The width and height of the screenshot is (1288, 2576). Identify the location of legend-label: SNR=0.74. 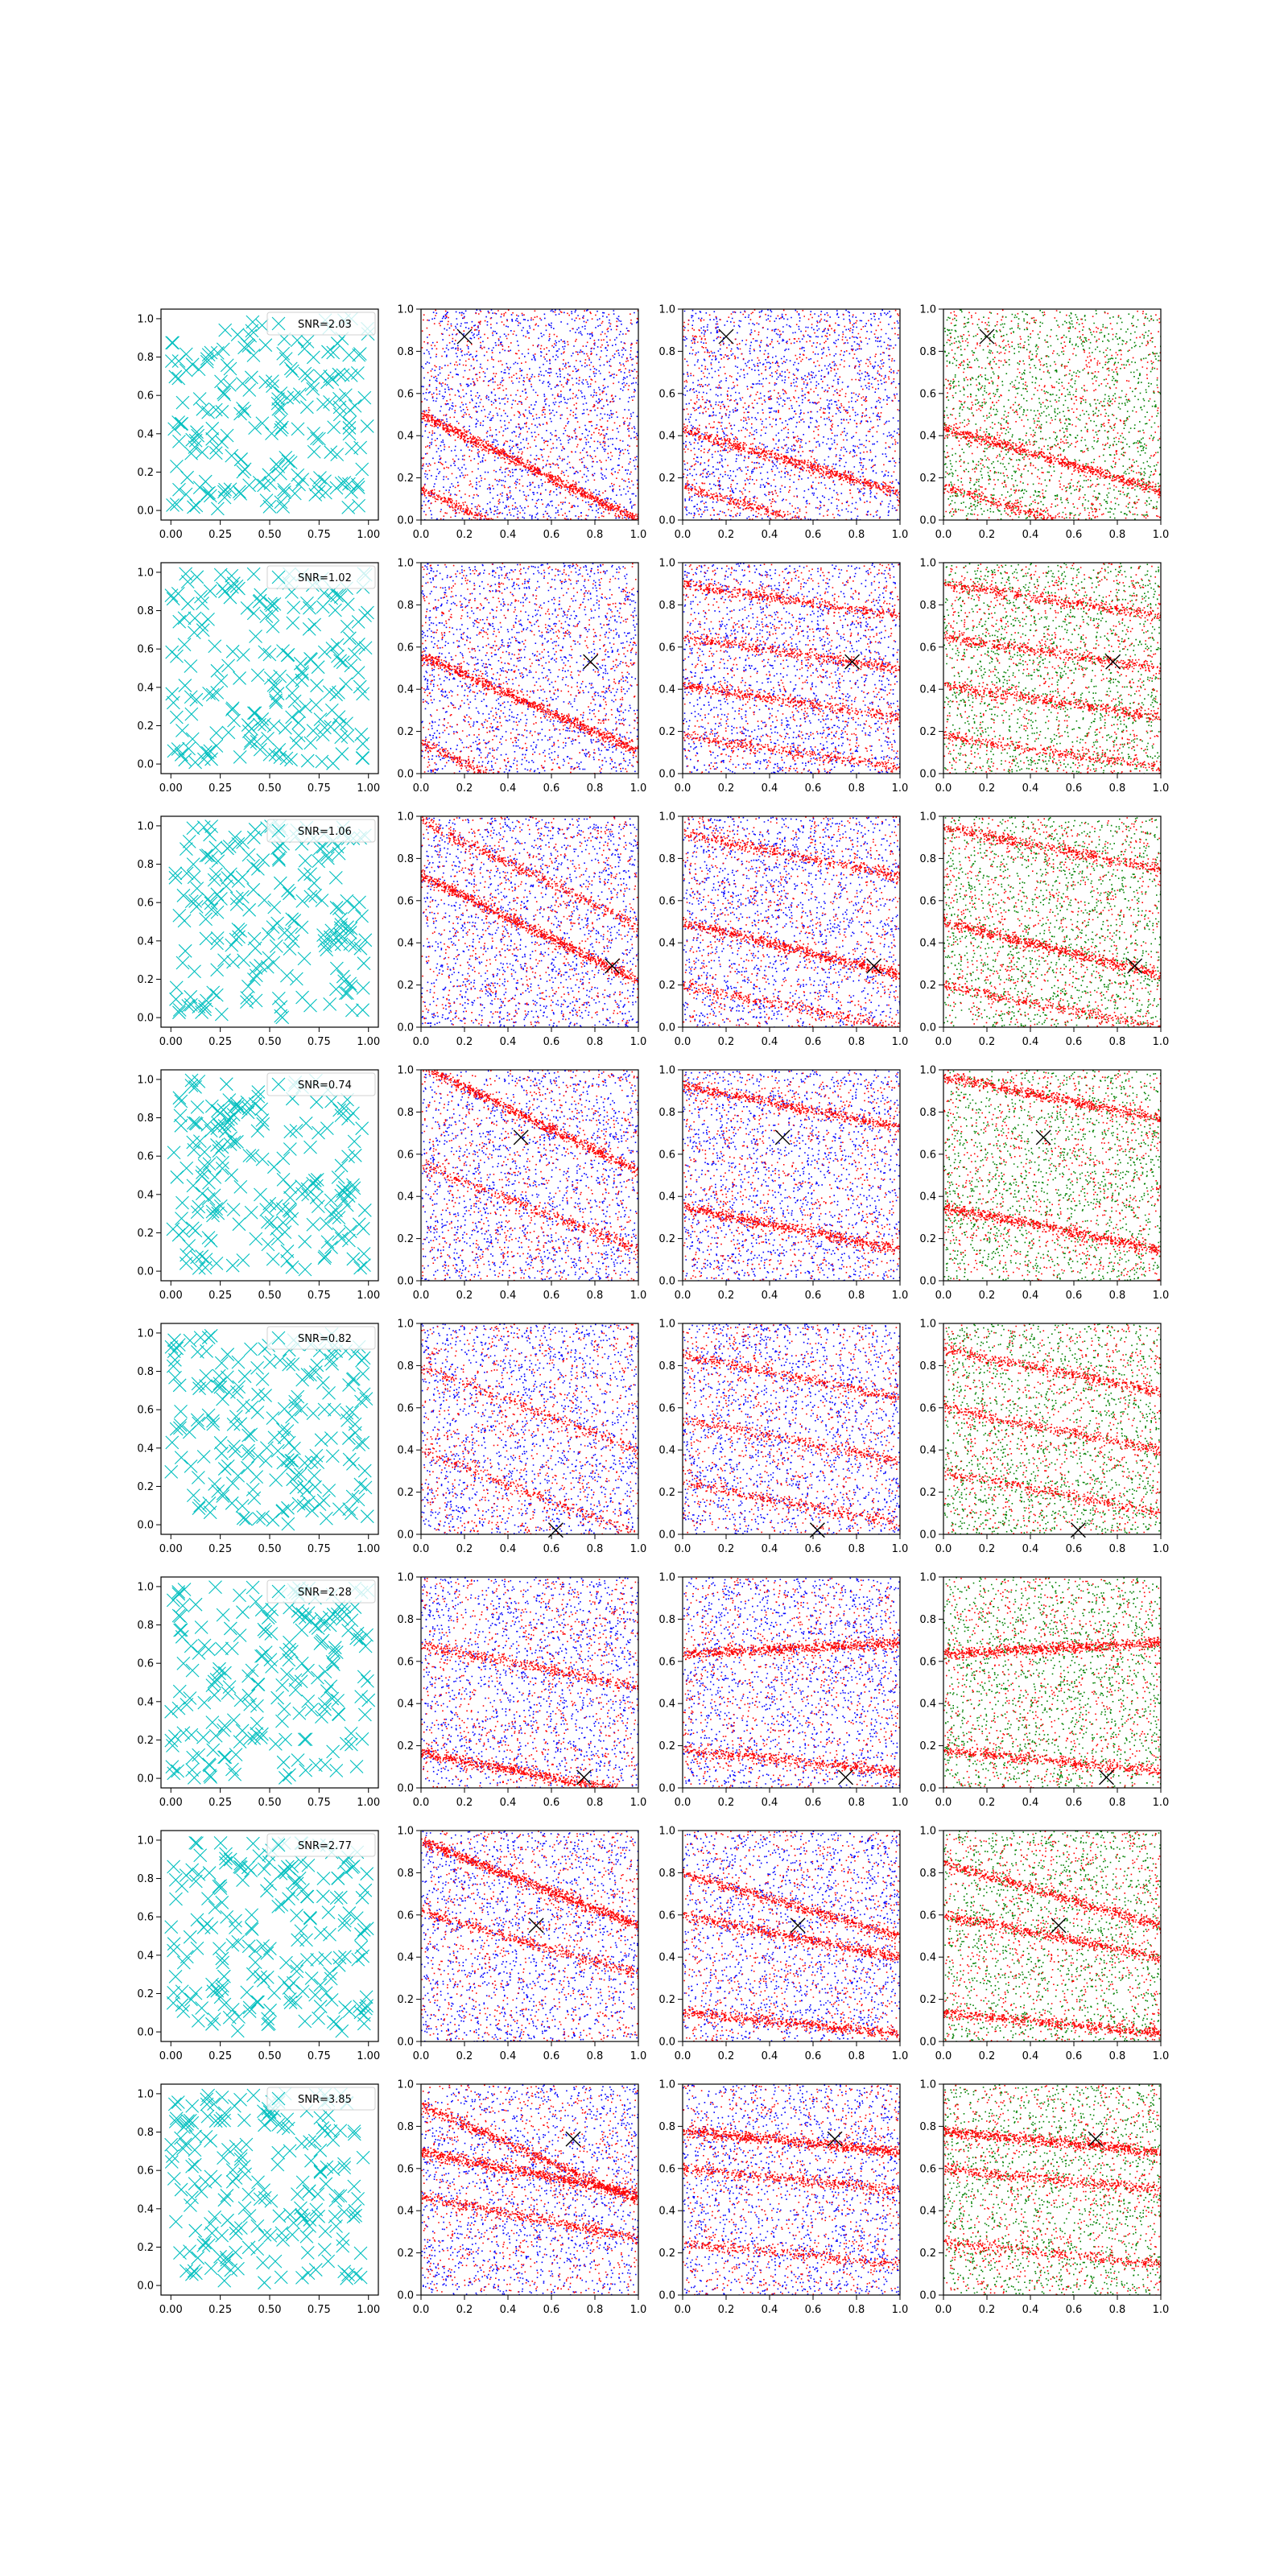
(325, 1086).